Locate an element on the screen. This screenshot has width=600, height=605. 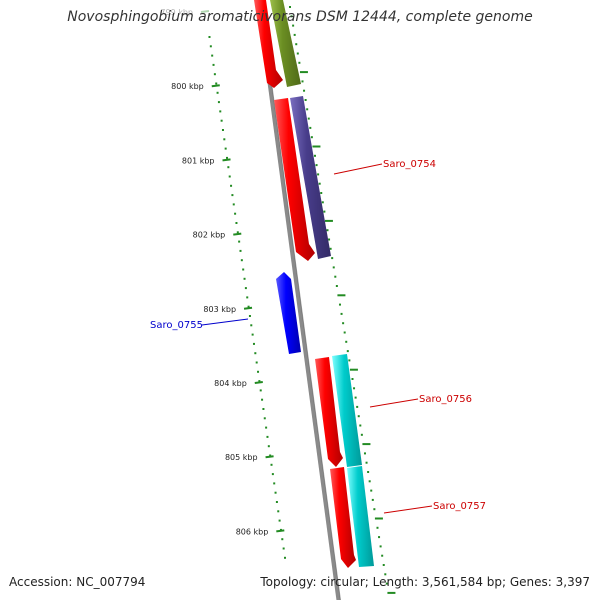
gene-label-saro-0757: Saro_0757 is located at coordinates (459, 506).